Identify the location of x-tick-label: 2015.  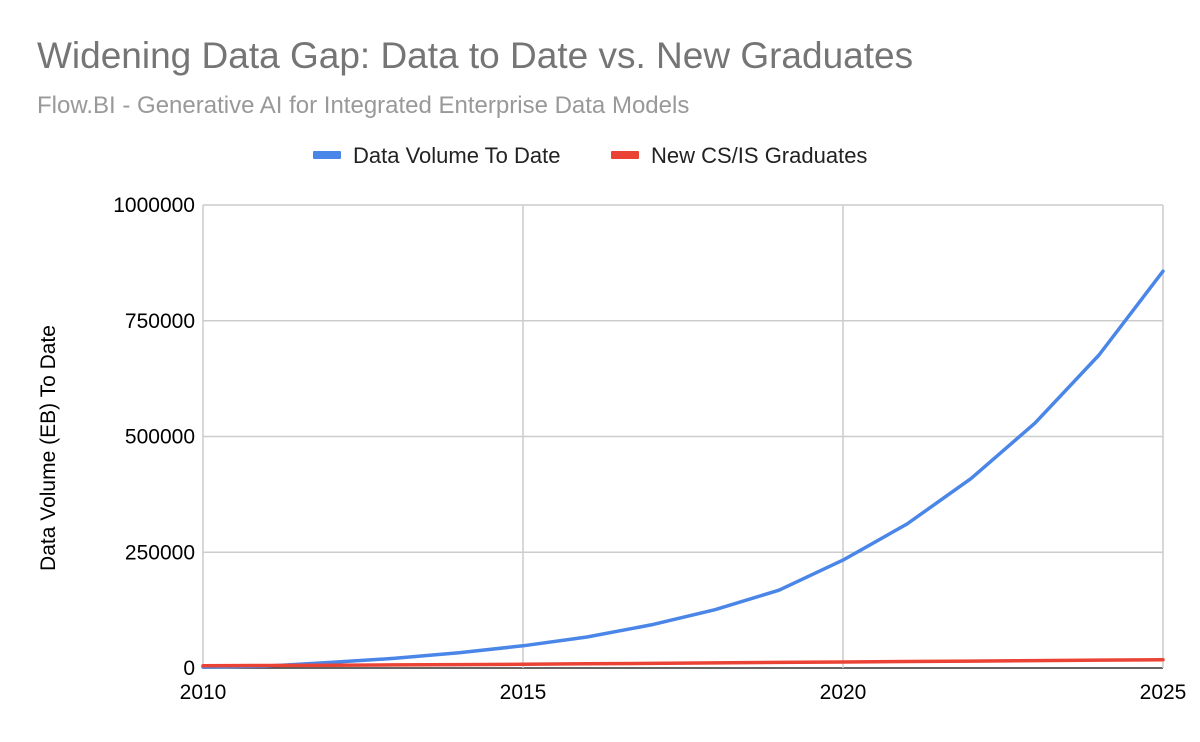
(523, 692).